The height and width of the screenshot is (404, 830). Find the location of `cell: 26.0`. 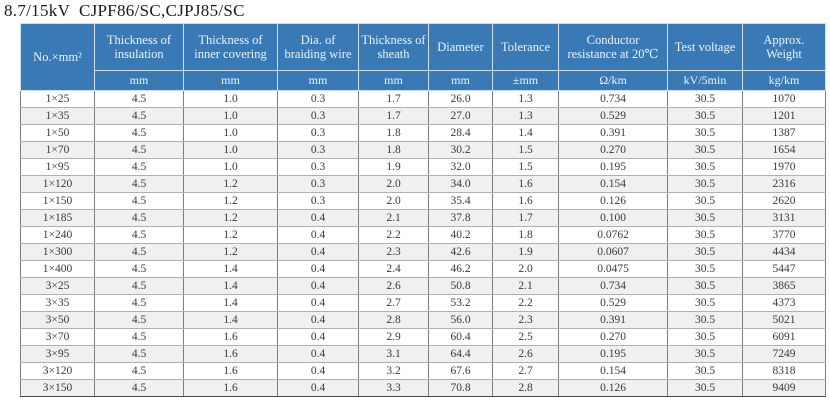

cell: 26.0 is located at coordinates (460, 99).